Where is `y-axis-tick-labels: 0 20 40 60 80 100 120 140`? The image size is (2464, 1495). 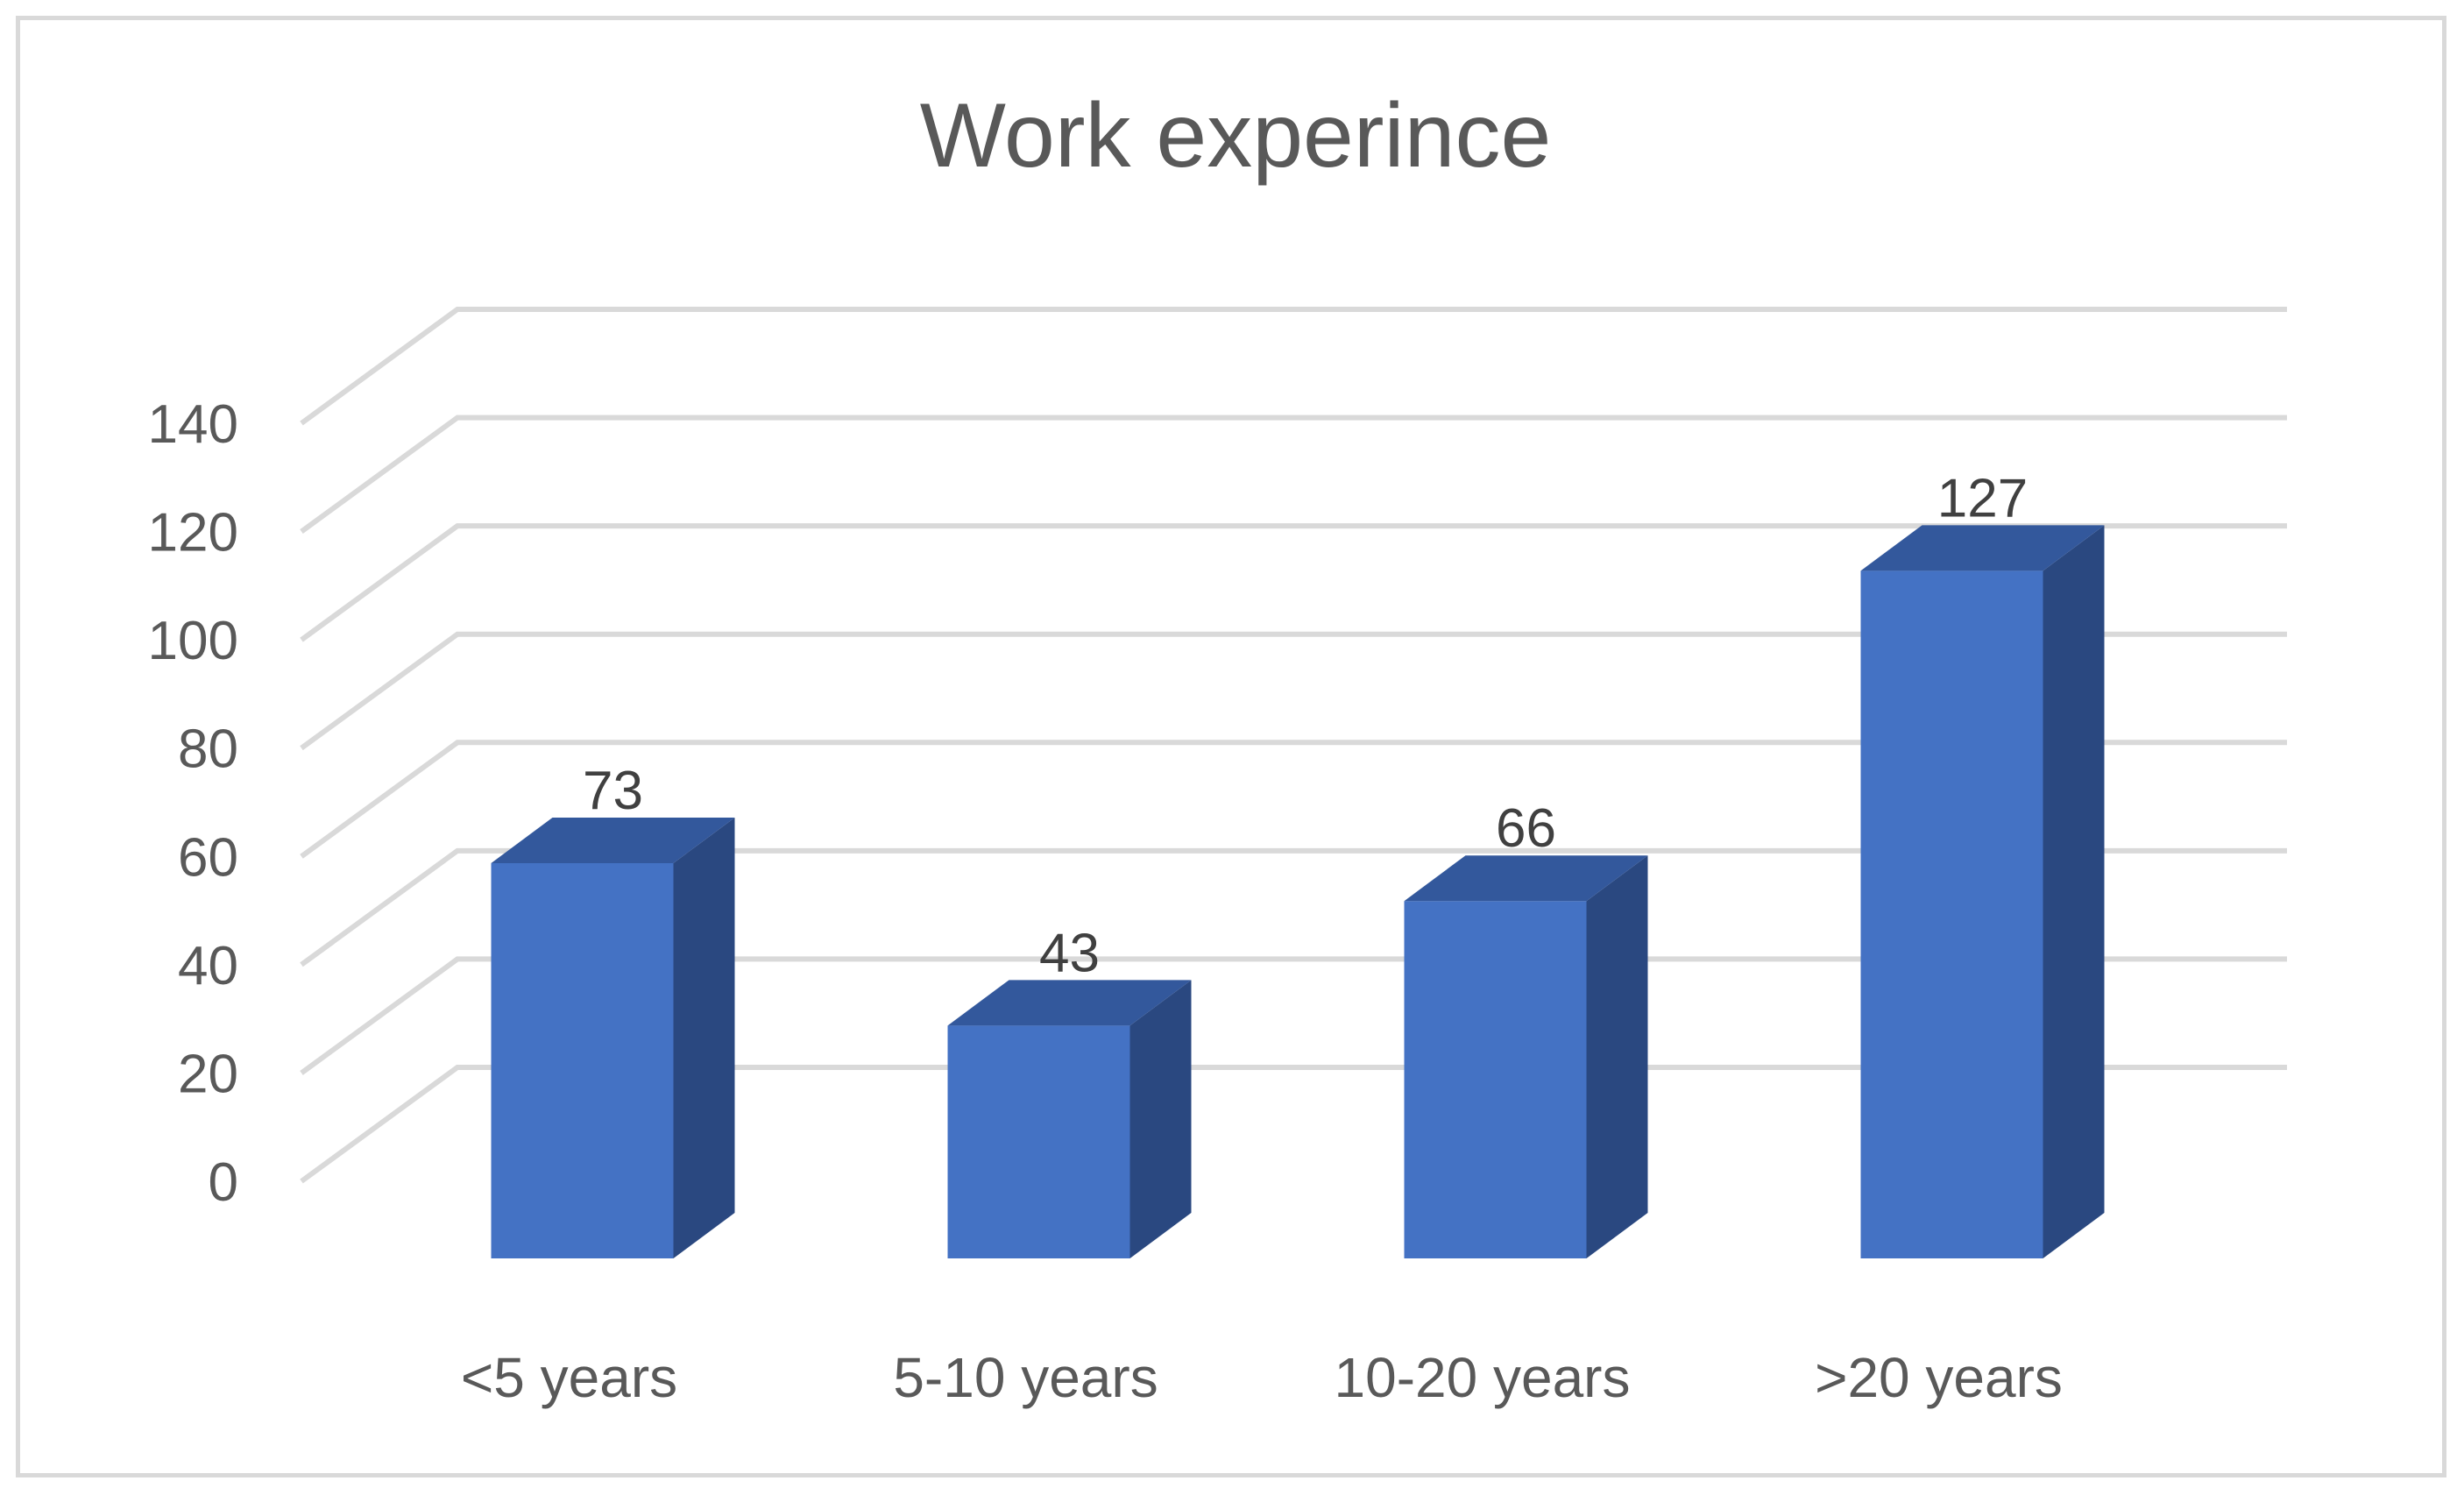
y-axis-tick-labels: 0 20 40 60 80 100 120 140 is located at coordinates (193, 803).